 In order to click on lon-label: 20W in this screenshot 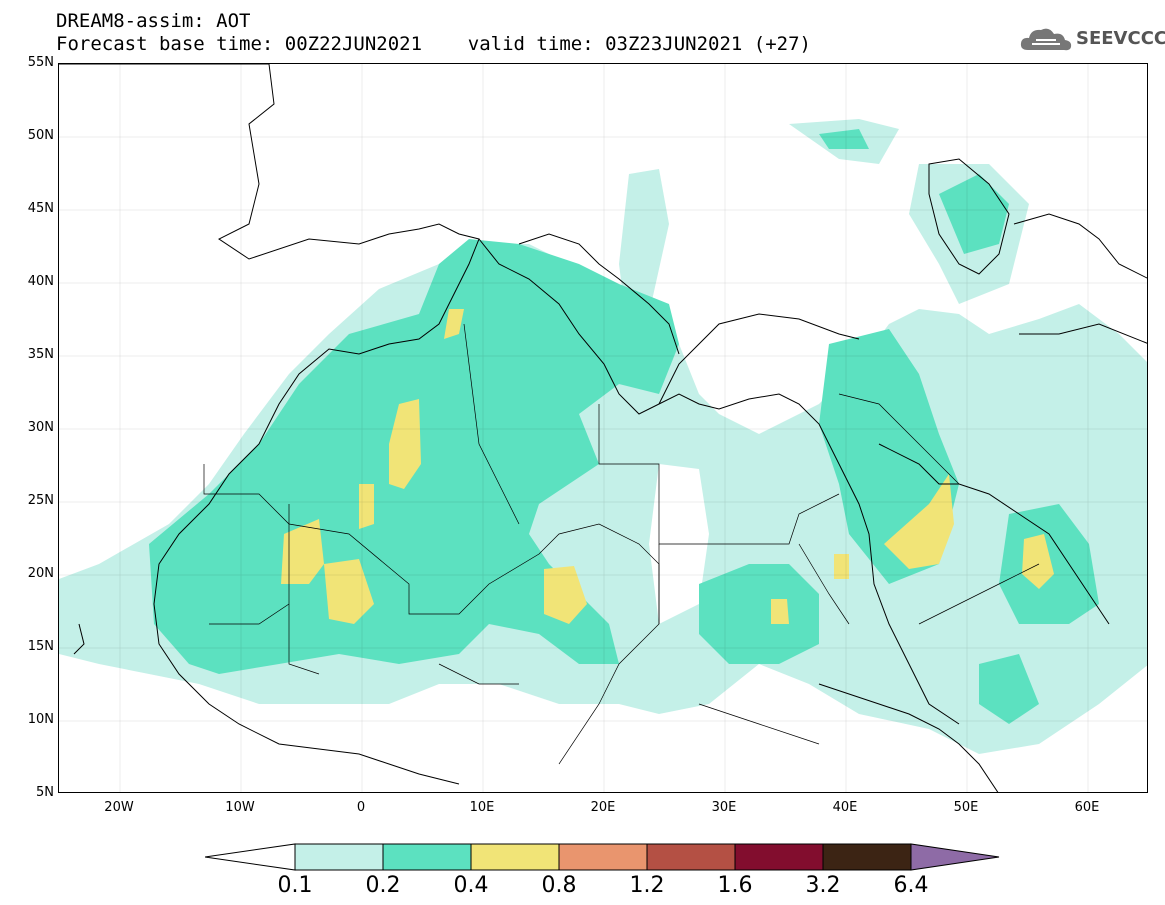, I will do `click(119, 807)`.